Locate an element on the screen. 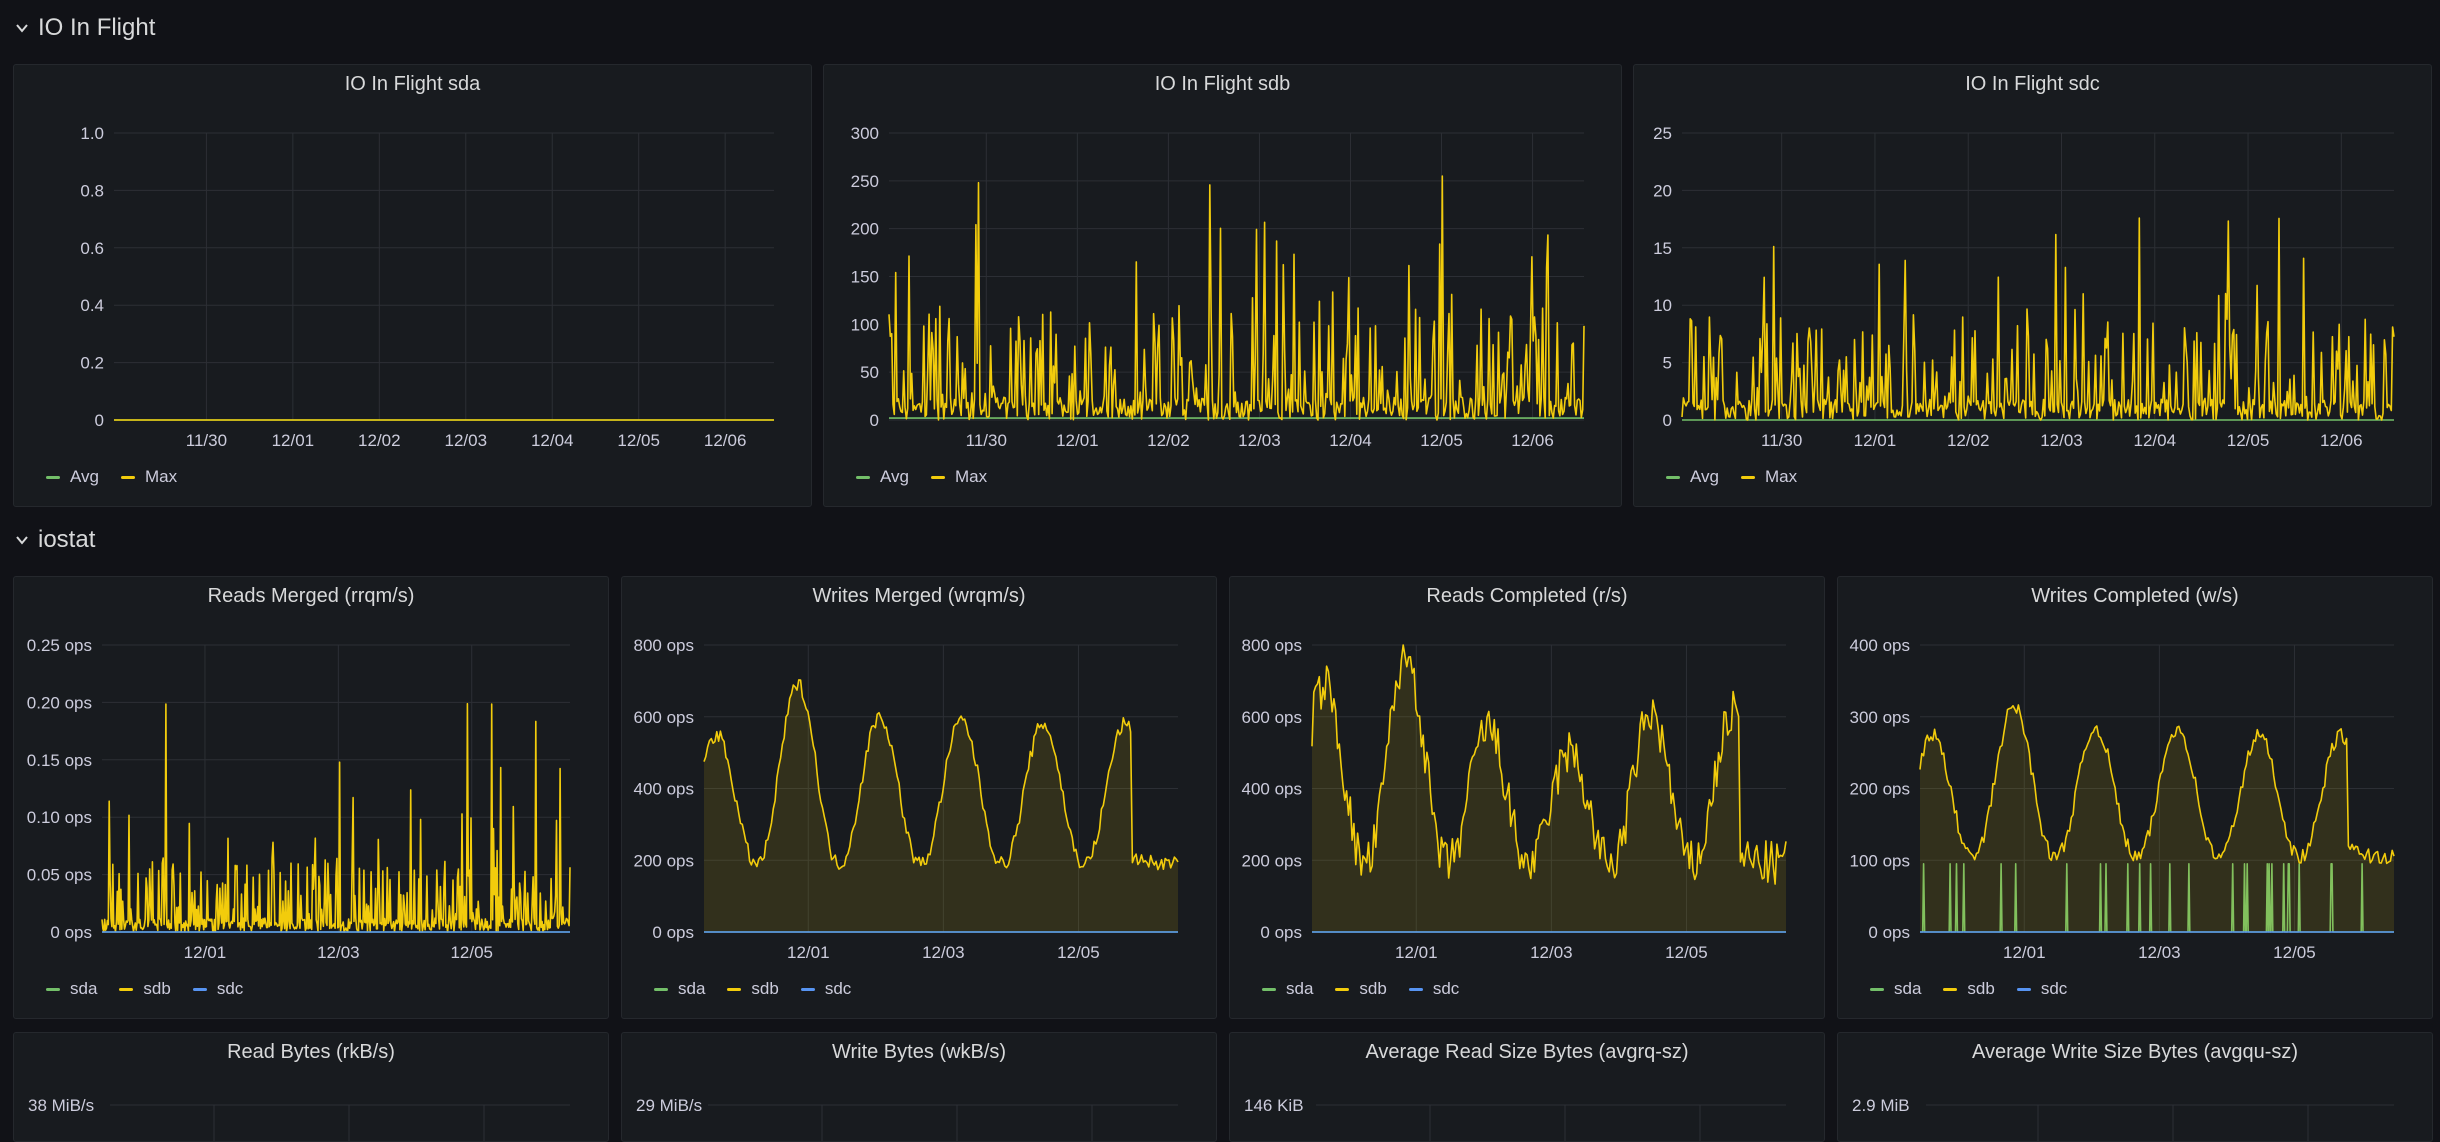 The height and width of the screenshot is (1142, 2440). row-header-io-in-flight: IO In Flight is located at coordinates (84, 28).